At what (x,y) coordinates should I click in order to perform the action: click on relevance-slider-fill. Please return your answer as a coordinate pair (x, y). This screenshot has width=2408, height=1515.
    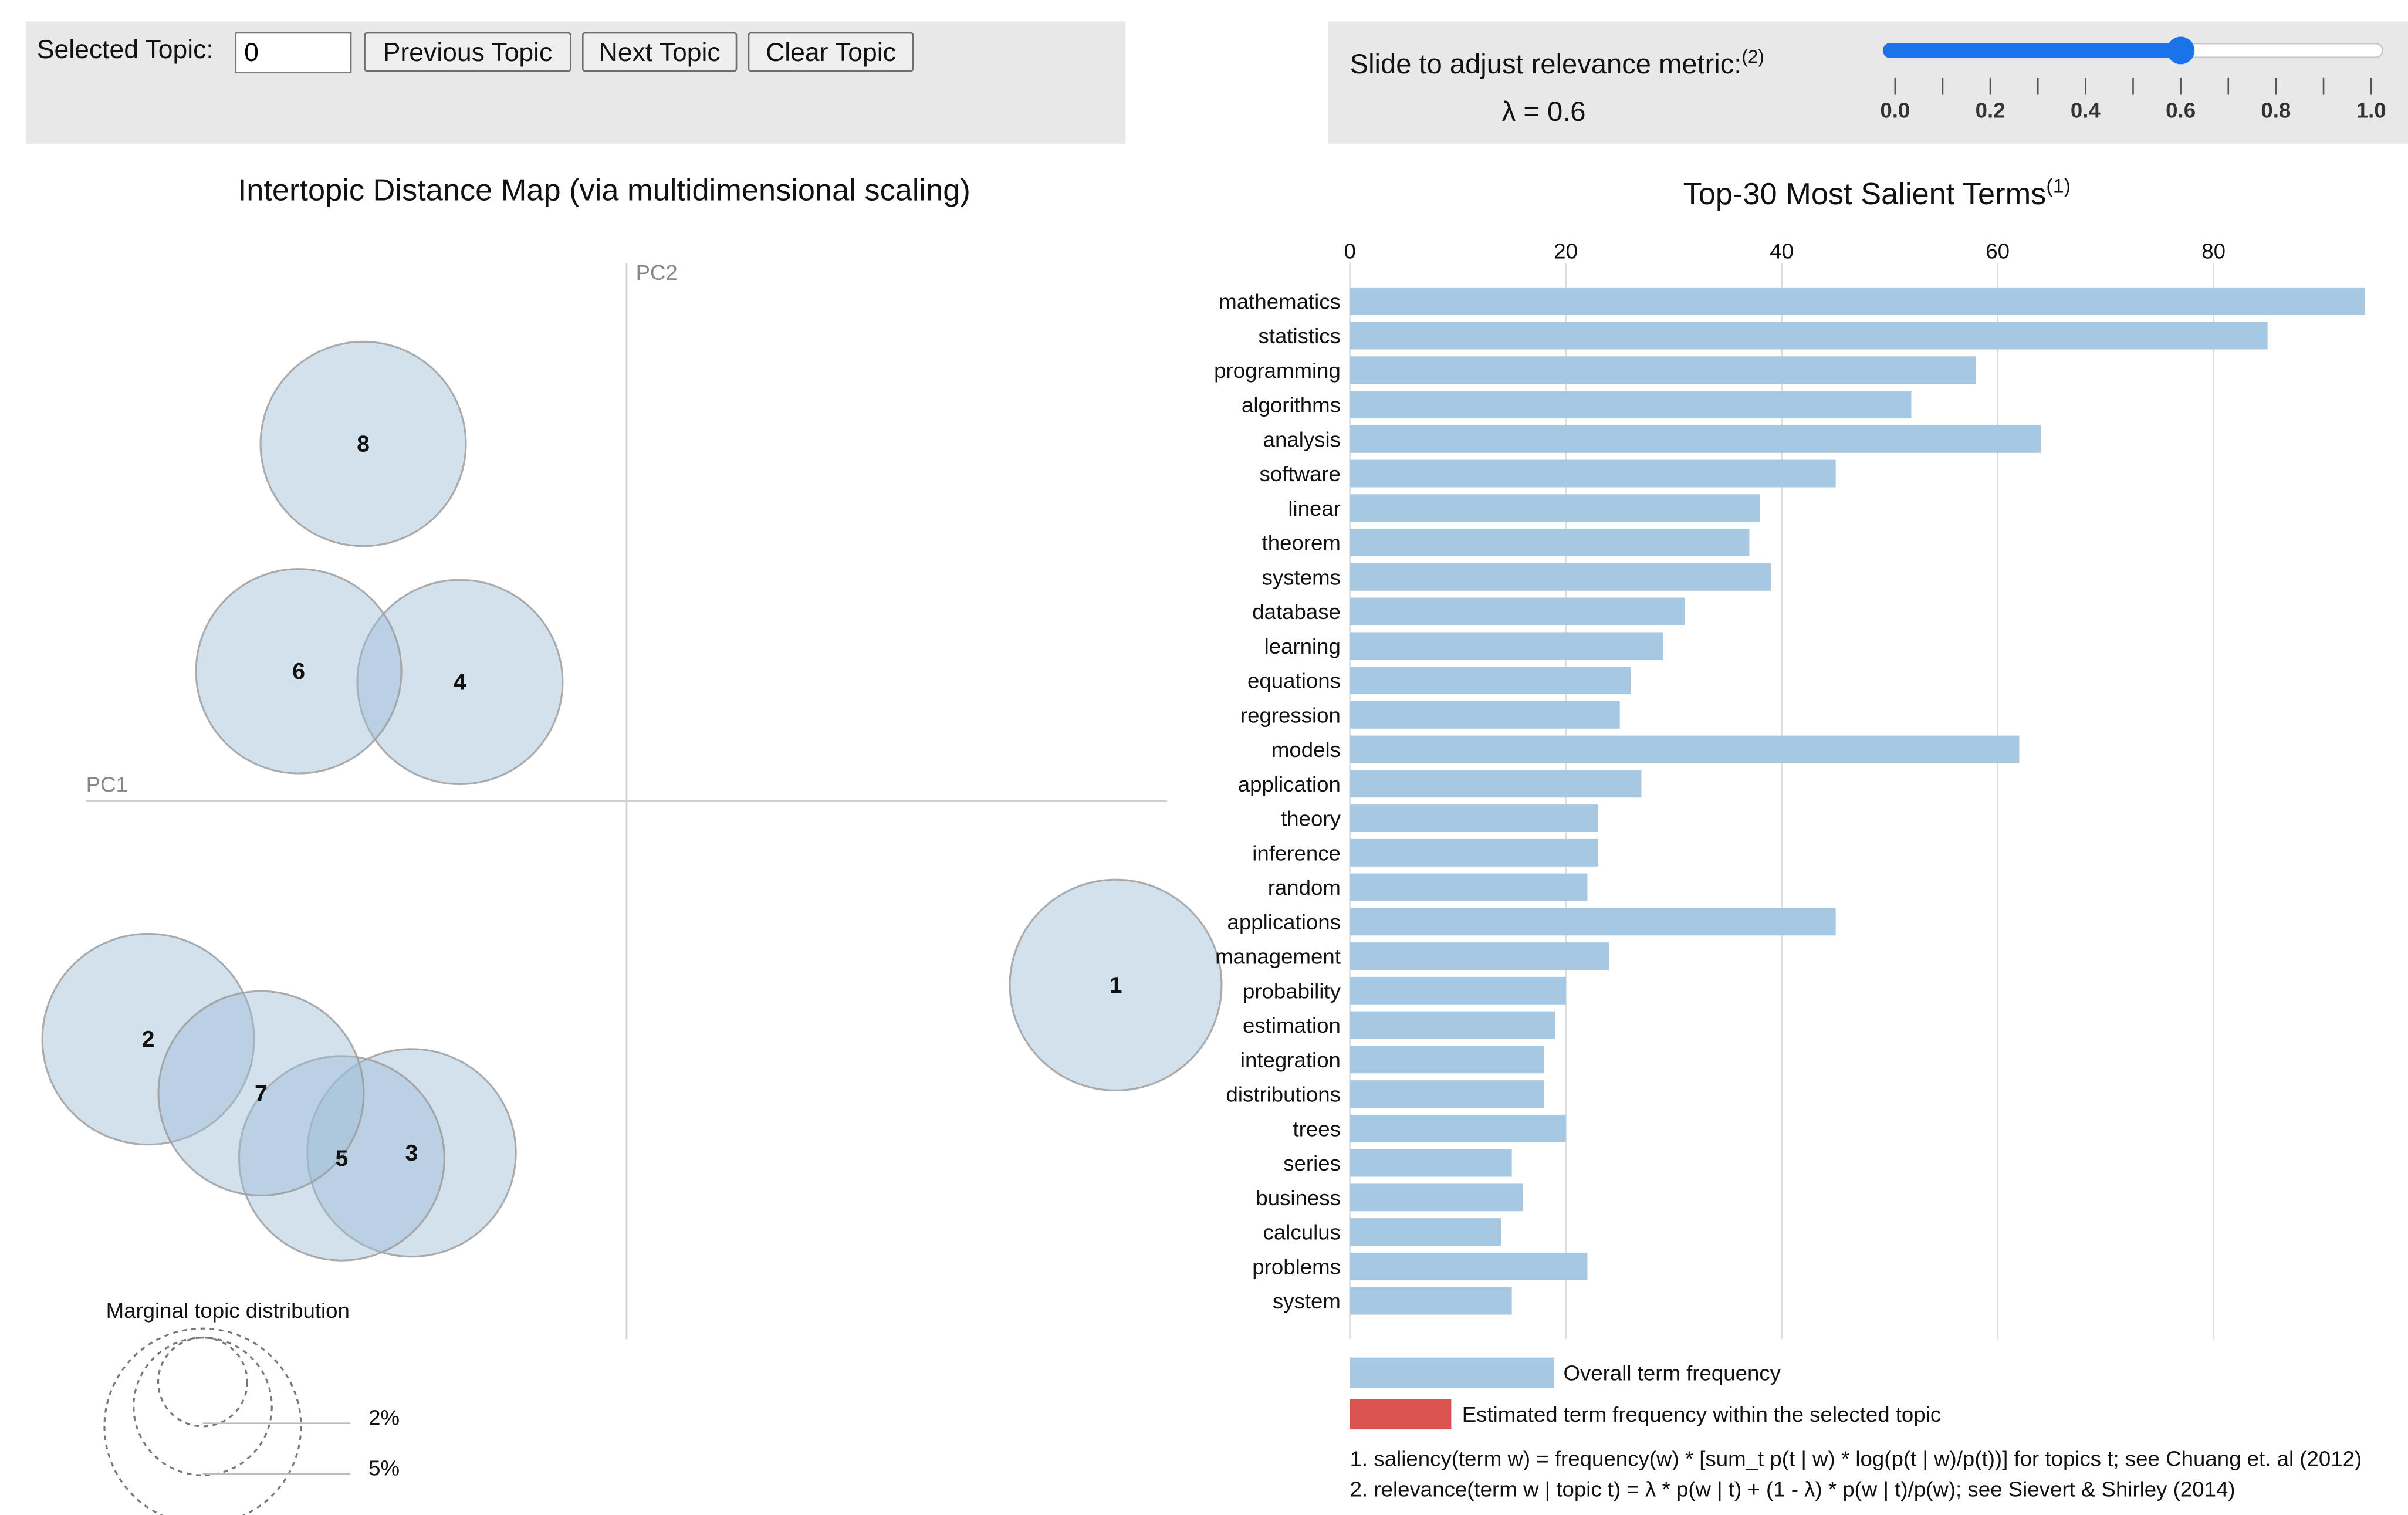
    Looking at the image, I should click on (2031, 51).